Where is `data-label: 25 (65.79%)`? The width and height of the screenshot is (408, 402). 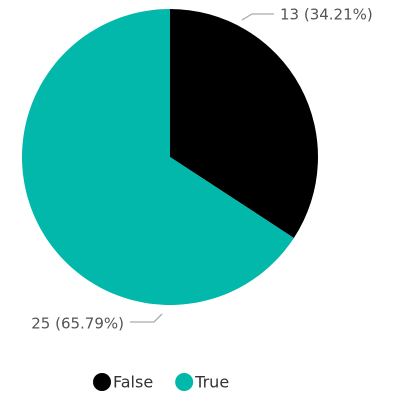
data-label: 25 (65.79%) is located at coordinates (77, 324).